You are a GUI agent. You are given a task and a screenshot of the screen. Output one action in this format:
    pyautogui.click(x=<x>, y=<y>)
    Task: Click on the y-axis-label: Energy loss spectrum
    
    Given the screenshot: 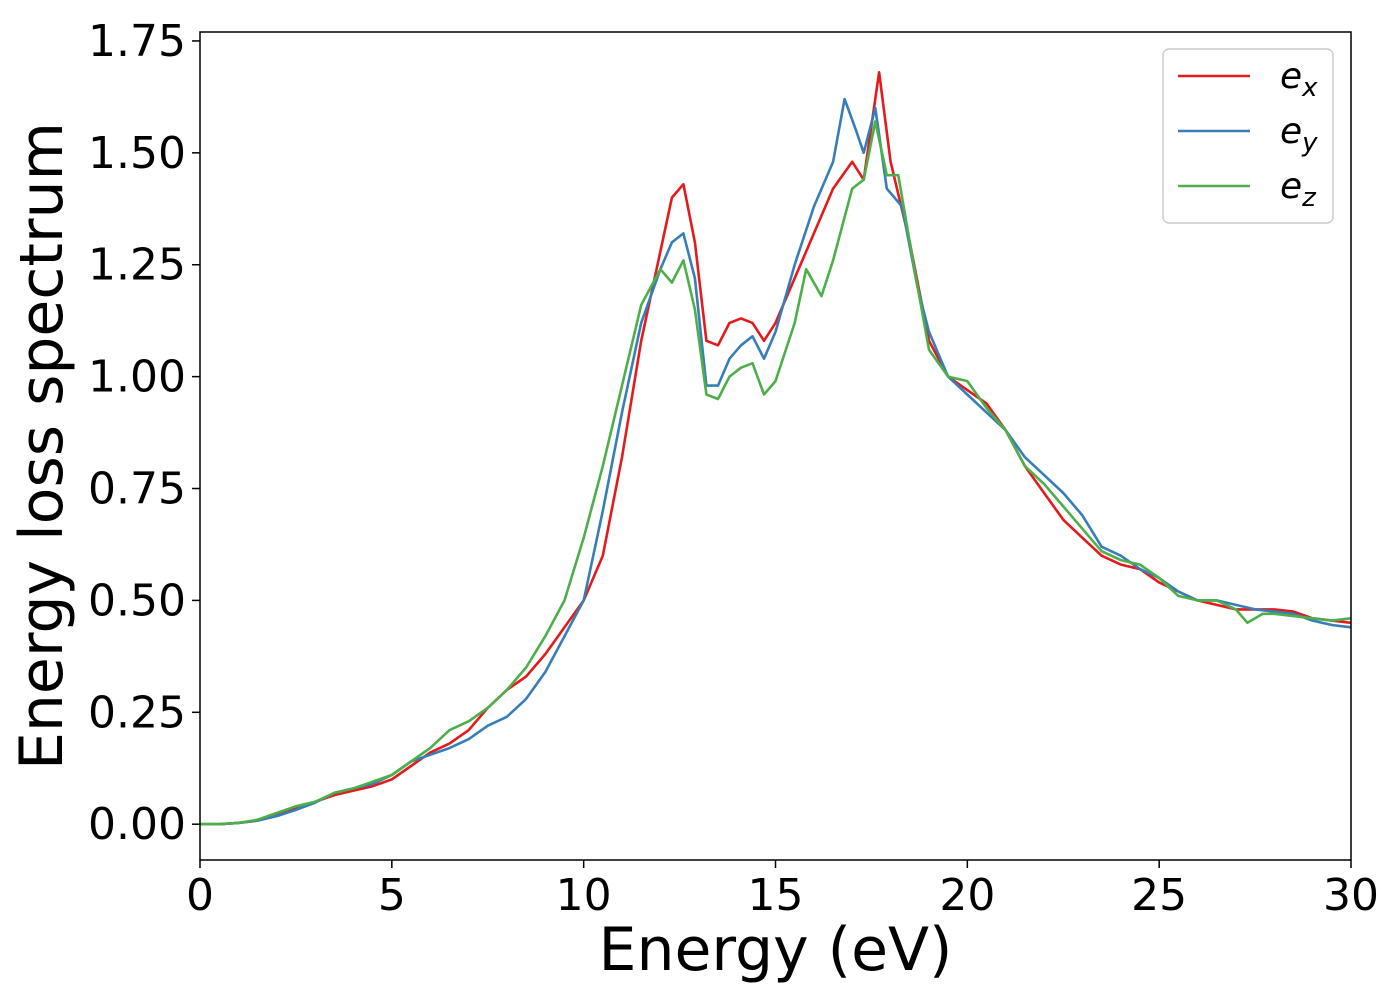 What is the action you would take?
    pyautogui.click(x=42, y=446)
    